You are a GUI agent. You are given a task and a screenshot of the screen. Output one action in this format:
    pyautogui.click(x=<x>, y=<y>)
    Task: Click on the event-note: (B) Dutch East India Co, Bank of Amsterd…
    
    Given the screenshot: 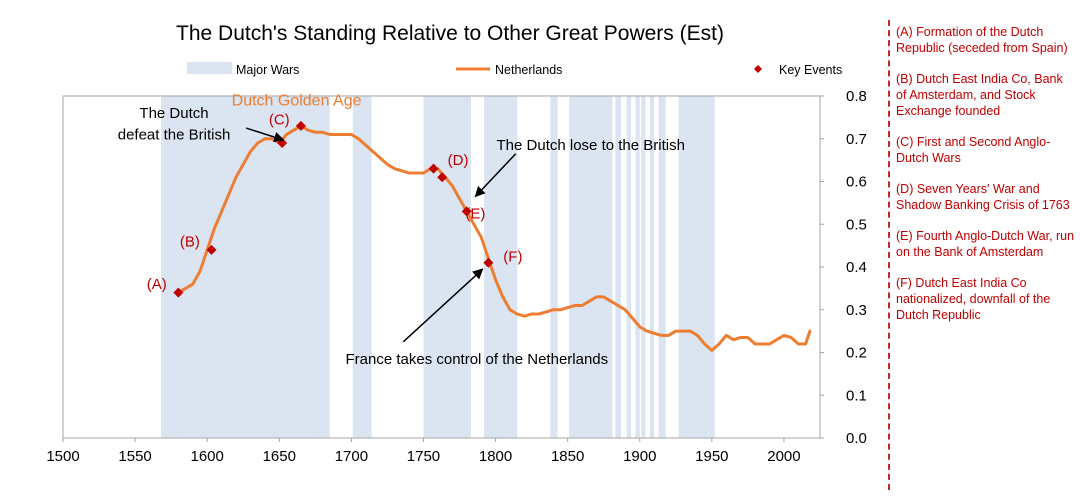 What is the action you would take?
    pyautogui.click(x=979, y=95)
    